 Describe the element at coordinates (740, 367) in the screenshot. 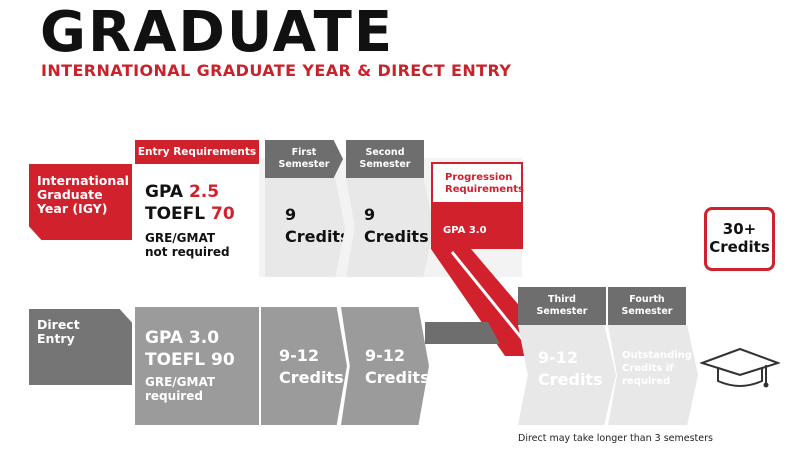

I see `graduation-cap-icon` at that location.